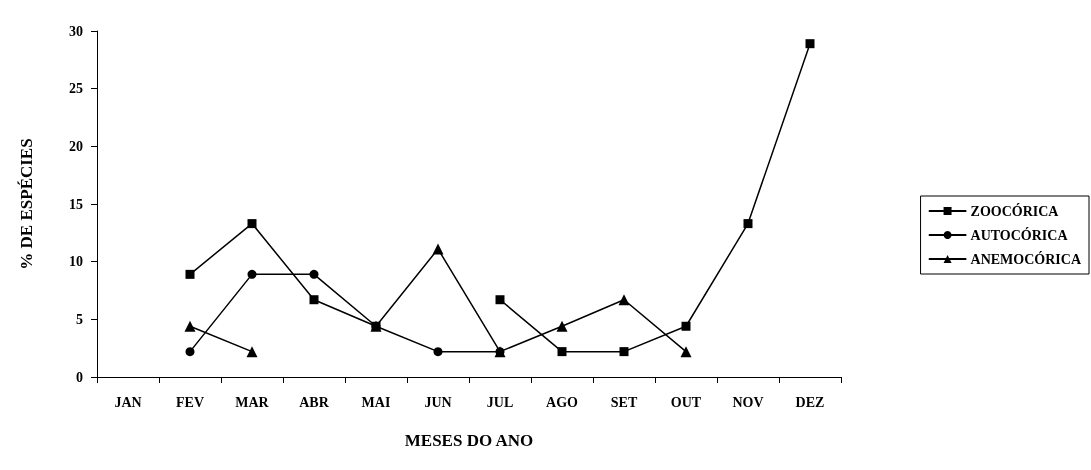  Describe the element at coordinates (748, 402) in the screenshot. I see `x-tick-label: NOV` at that location.